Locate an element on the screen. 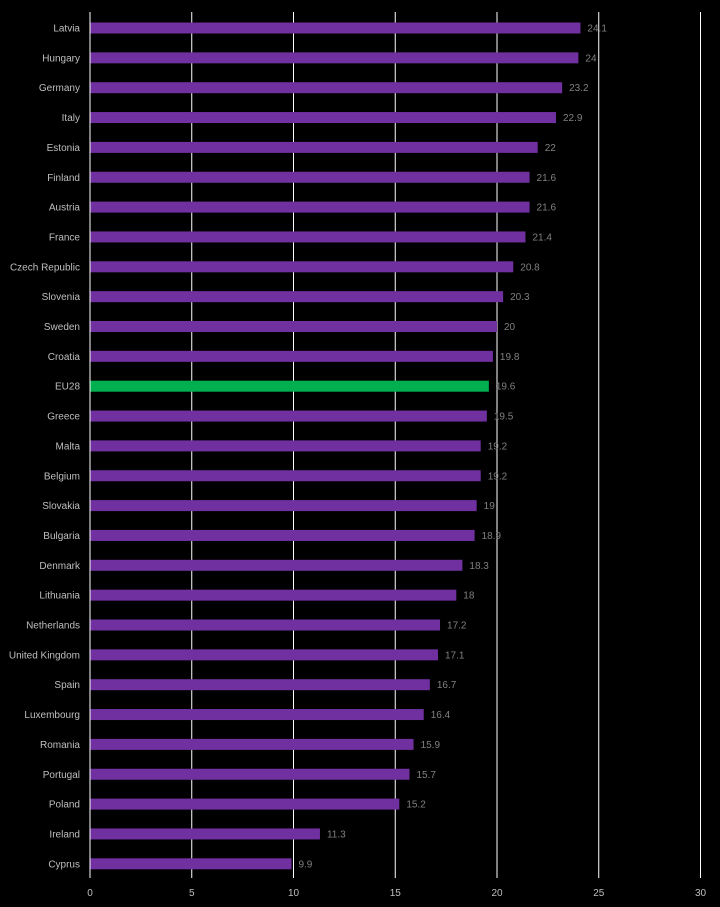 This screenshot has height=907, width=720. category-label: Austria is located at coordinates (65, 208).